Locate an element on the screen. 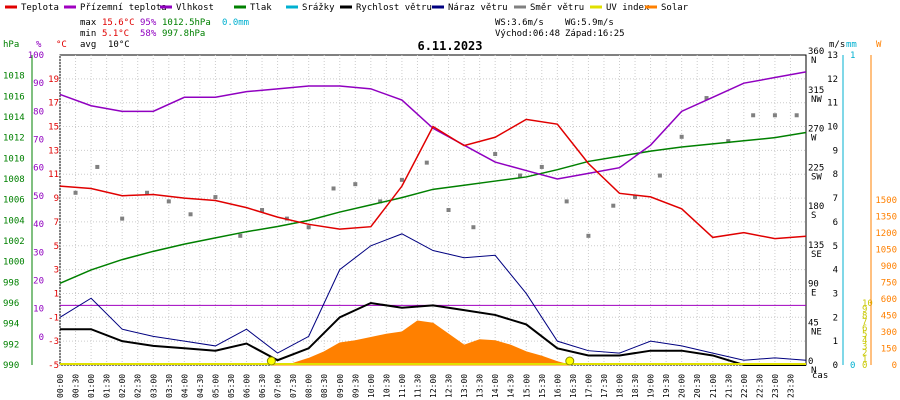 The image size is (900, 400). x-tick-label: 06:30 is located at coordinates (262, 386).